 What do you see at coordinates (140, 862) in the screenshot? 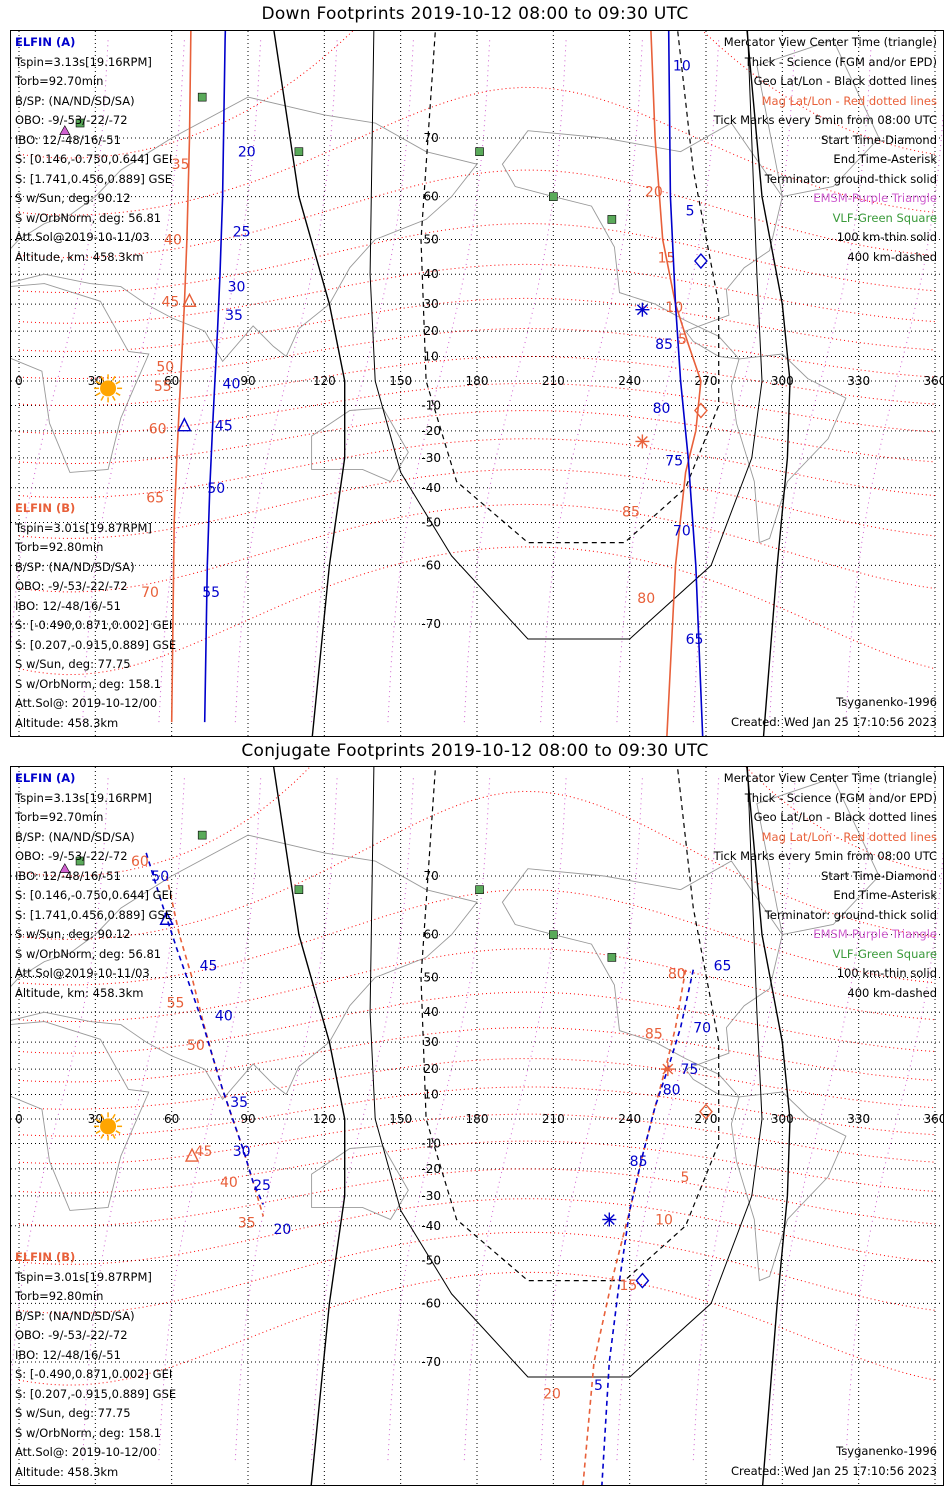
I see `tick-label: 60` at bounding box center [140, 862].